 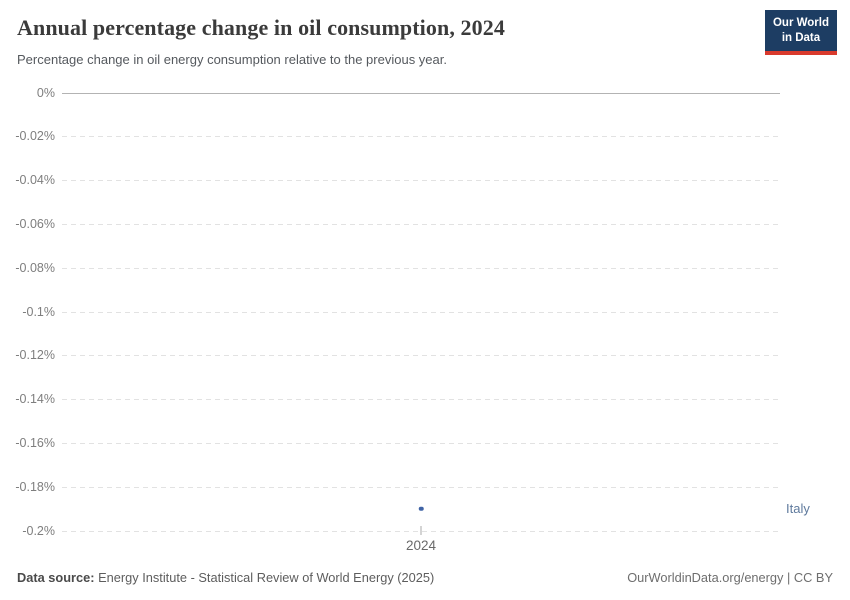 What do you see at coordinates (35, 486) in the screenshot?
I see `y-axis-tick-label: -0.18%` at bounding box center [35, 486].